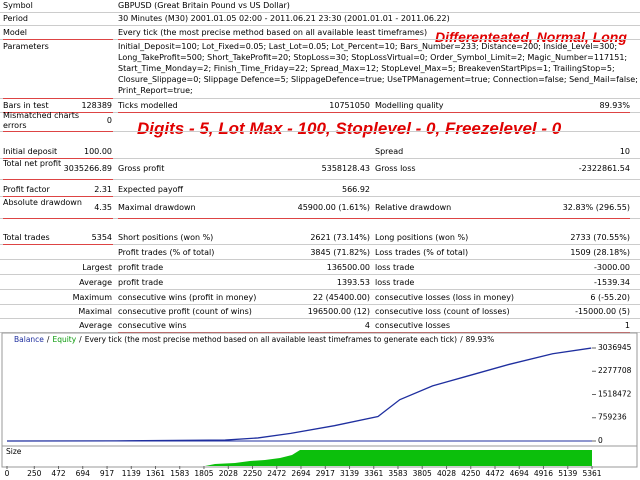  I want to click on x-tick-label: 3361, so click(373, 473).